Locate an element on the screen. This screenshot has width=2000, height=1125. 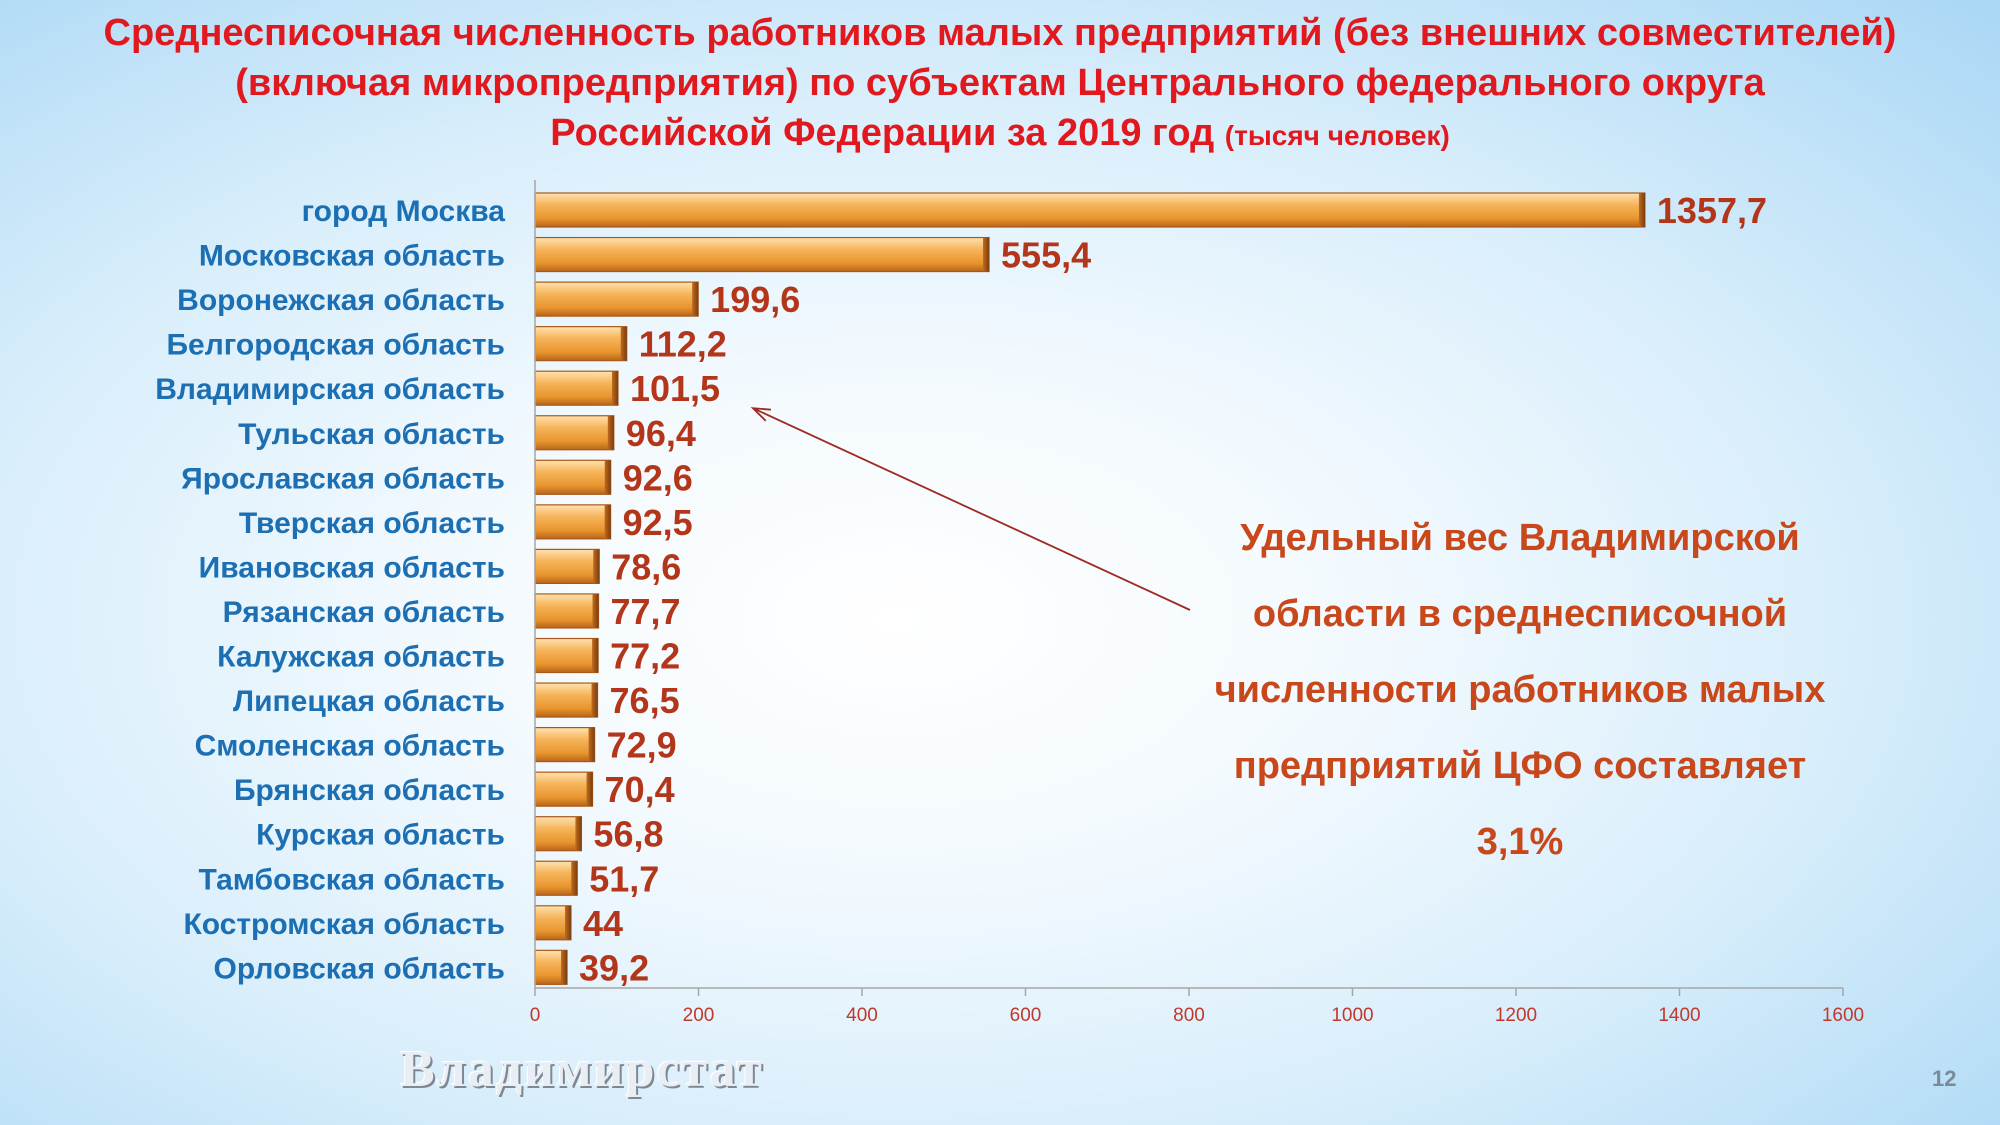
data-label: 77,7 is located at coordinates (646, 611).